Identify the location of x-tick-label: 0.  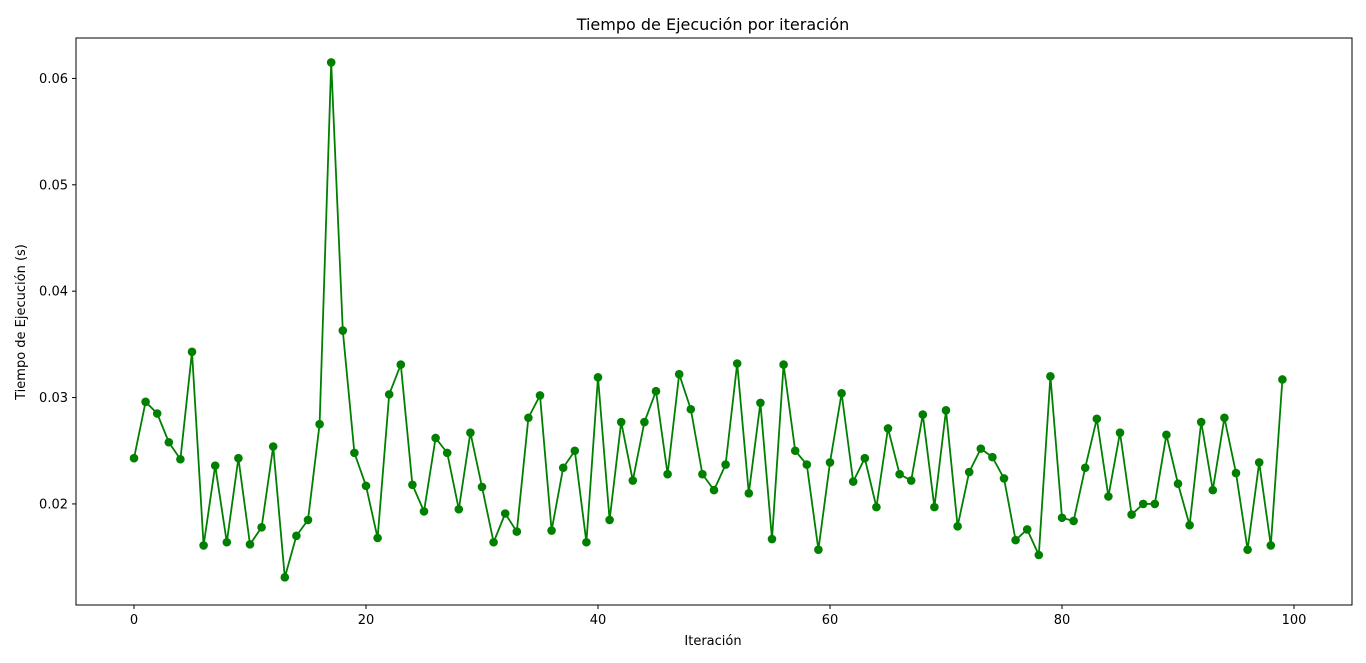
(134, 620).